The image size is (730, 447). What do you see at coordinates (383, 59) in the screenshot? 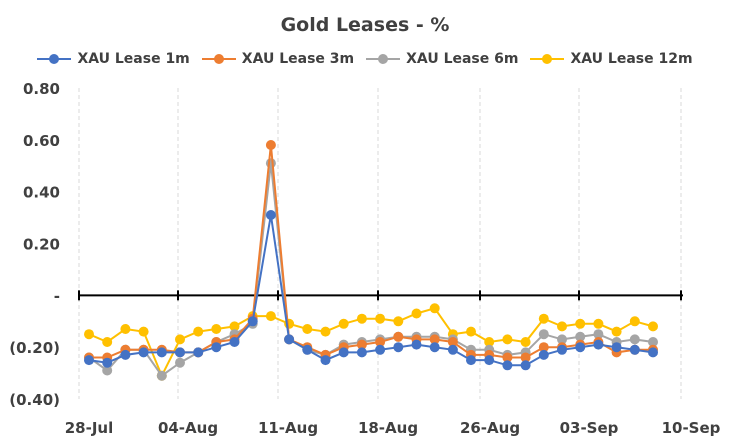
I see `legend-swatch-lease-6m` at bounding box center [383, 59].